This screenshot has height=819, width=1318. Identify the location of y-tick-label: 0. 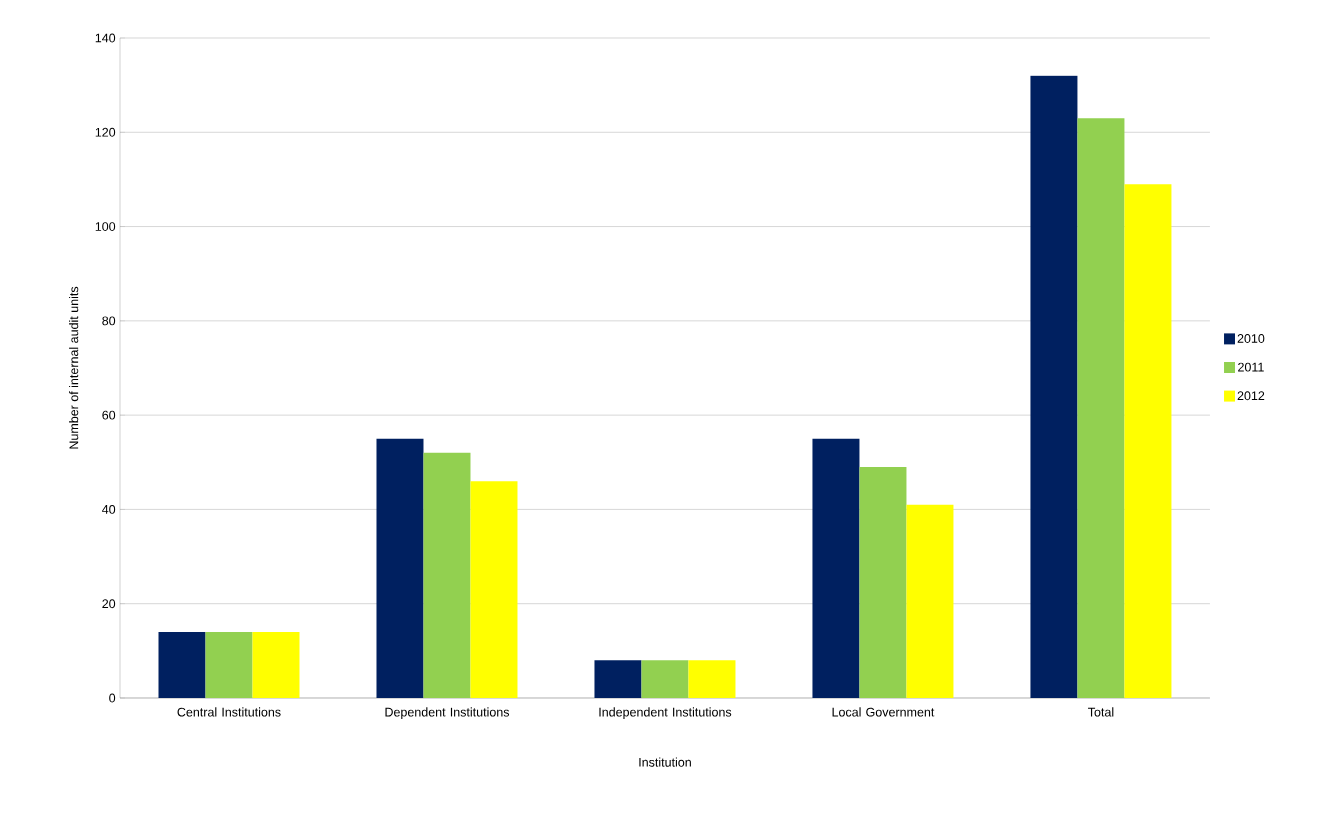
(112, 698).